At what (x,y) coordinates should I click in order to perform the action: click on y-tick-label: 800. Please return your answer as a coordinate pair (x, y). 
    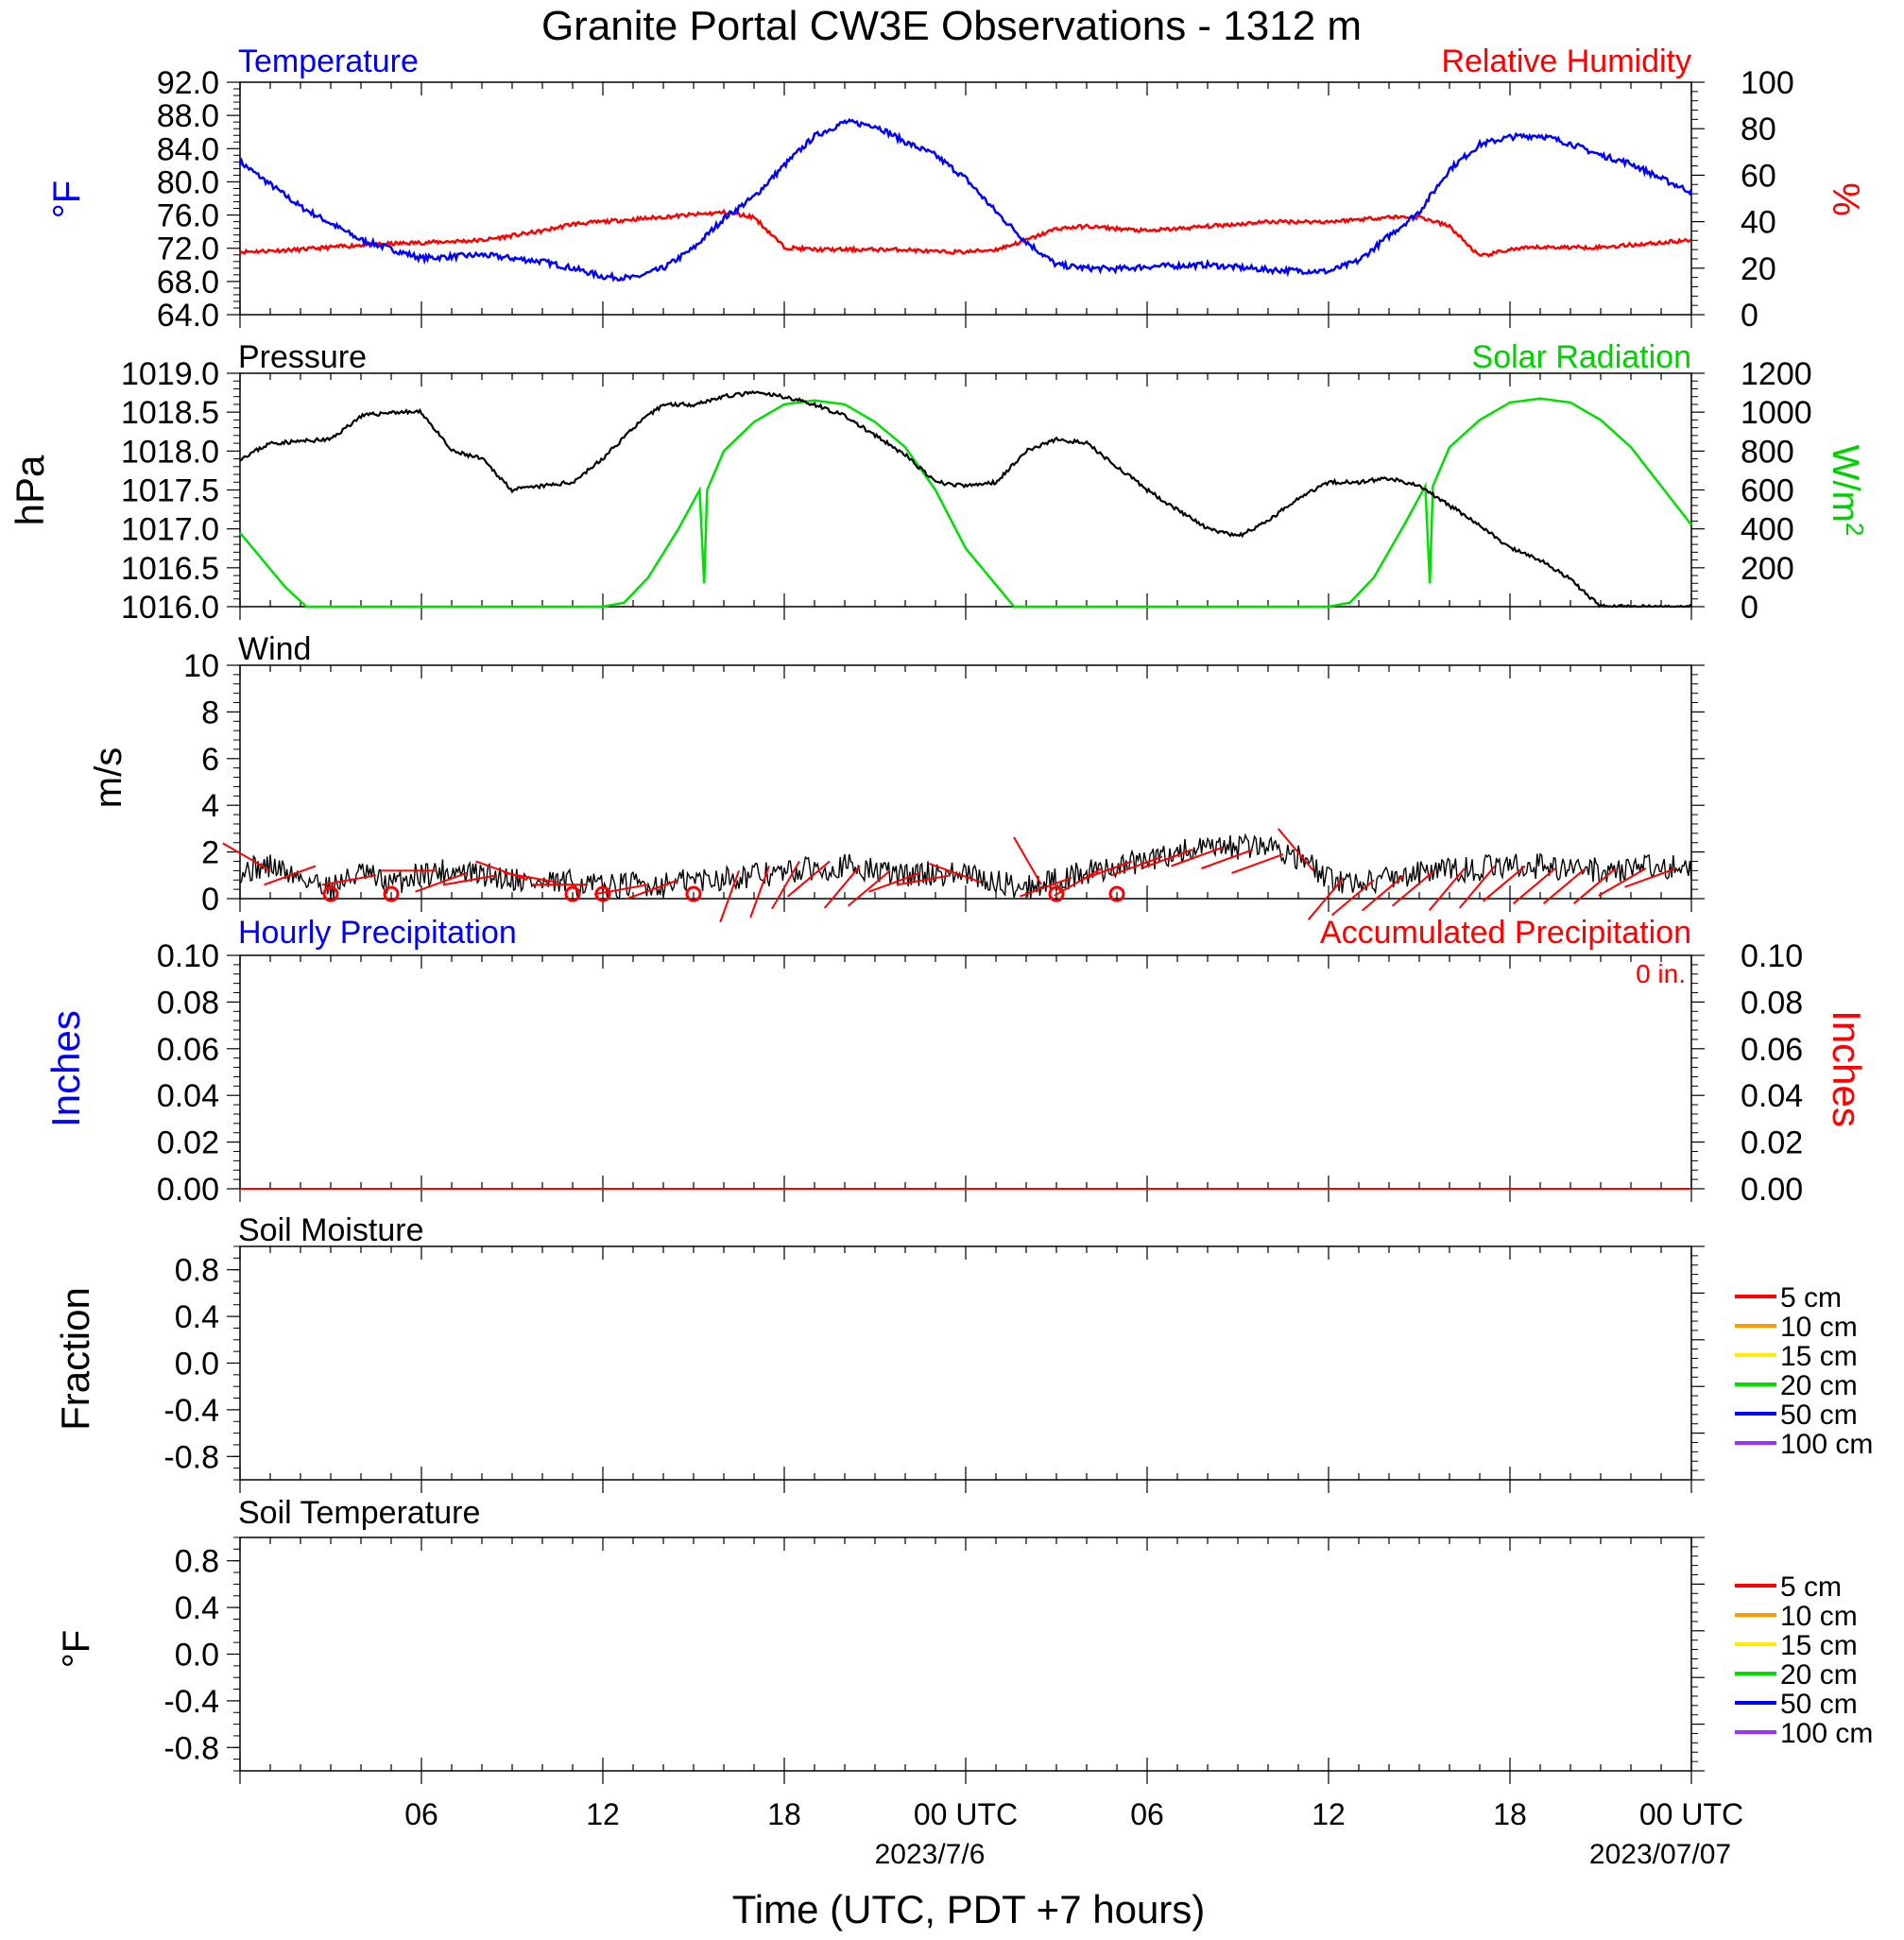
    Looking at the image, I should click on (1767, 452).